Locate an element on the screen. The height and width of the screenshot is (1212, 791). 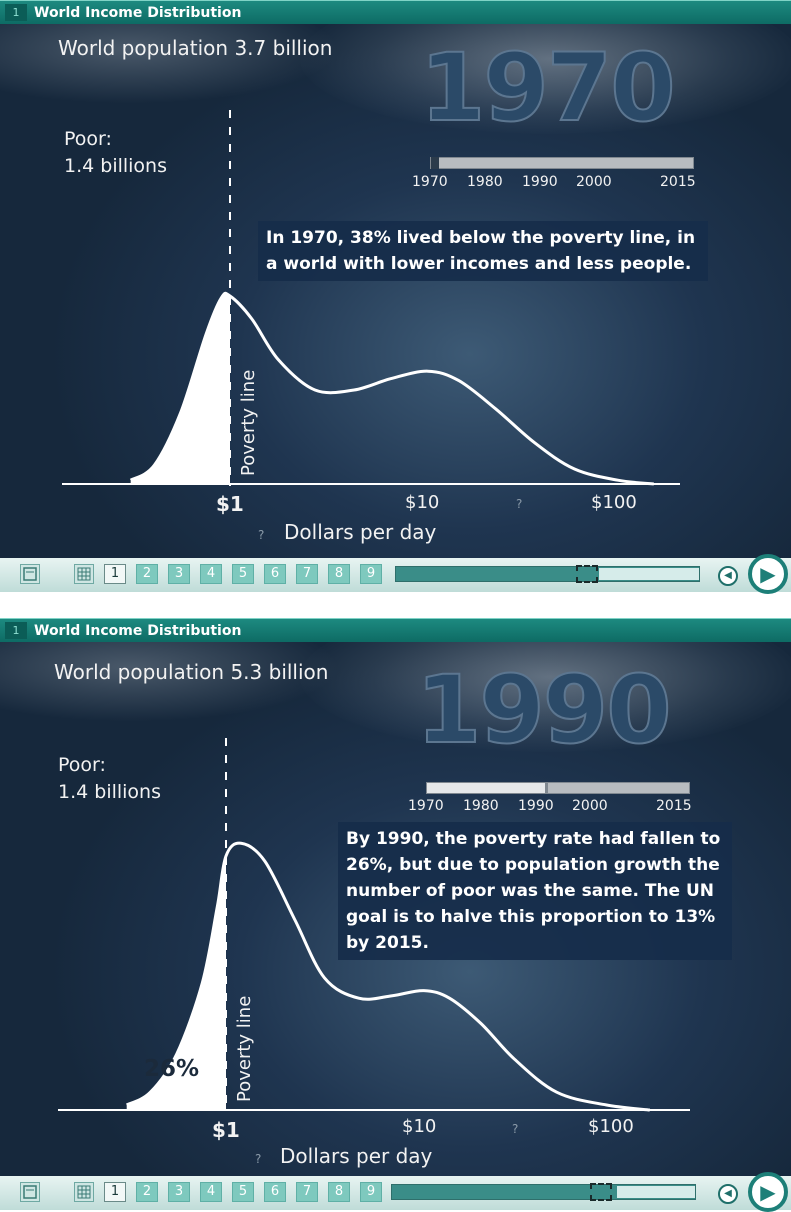
population-label: World population 3.7 billion is located at coordinates (195, 48).